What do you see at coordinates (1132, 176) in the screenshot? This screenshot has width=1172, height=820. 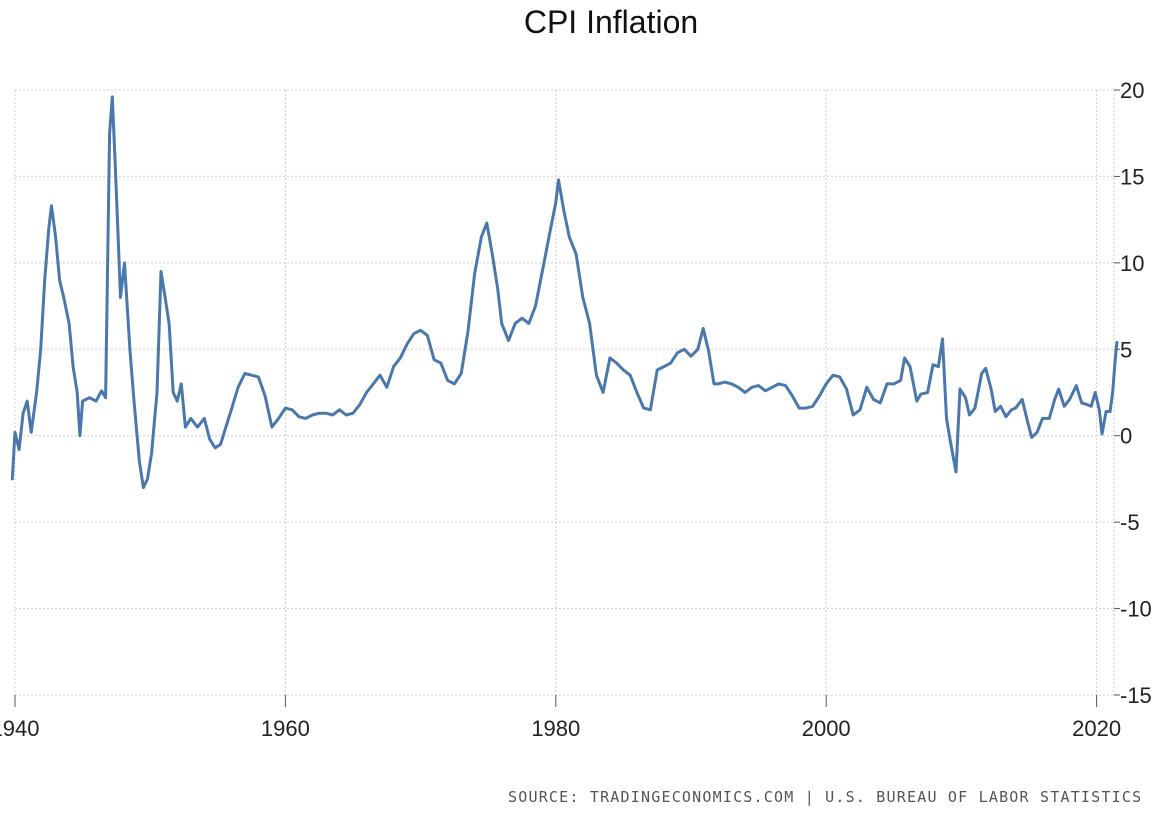 I see `y-tick-label: 15` at bounding box center [1132, 176].